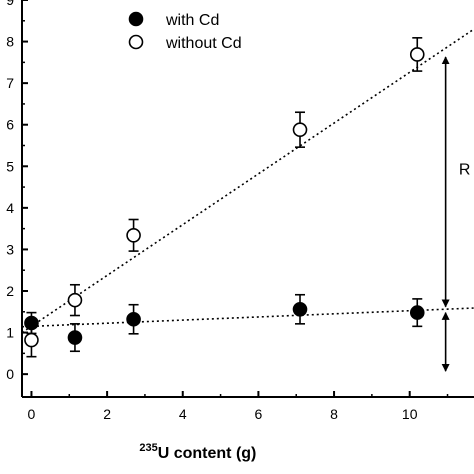  Describe the element at coordinates (10, 166) in the screenshot. I see `y-tick-label: 5` at that location.